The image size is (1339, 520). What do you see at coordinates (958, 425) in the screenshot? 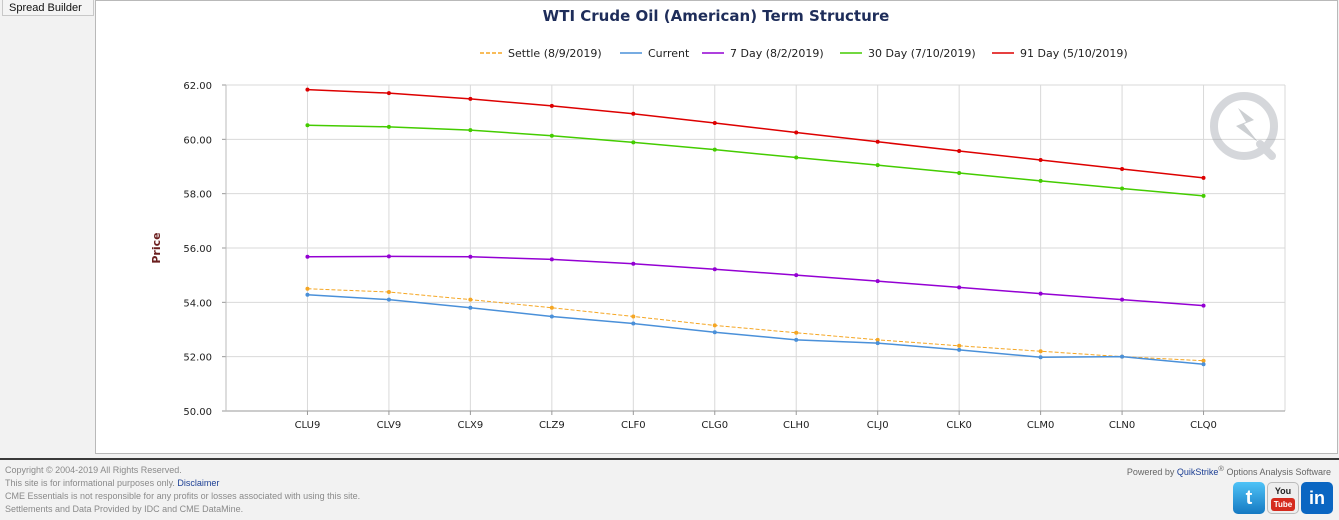
I see `x-tick-label: CLK0` at bounding box center [958, 425].